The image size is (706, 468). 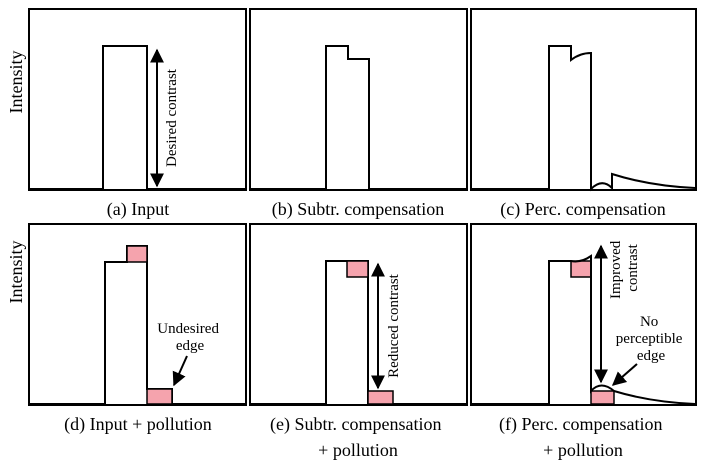 I want to click on panel-caption: (d) Input + pollution, so click(x=138, y=424).